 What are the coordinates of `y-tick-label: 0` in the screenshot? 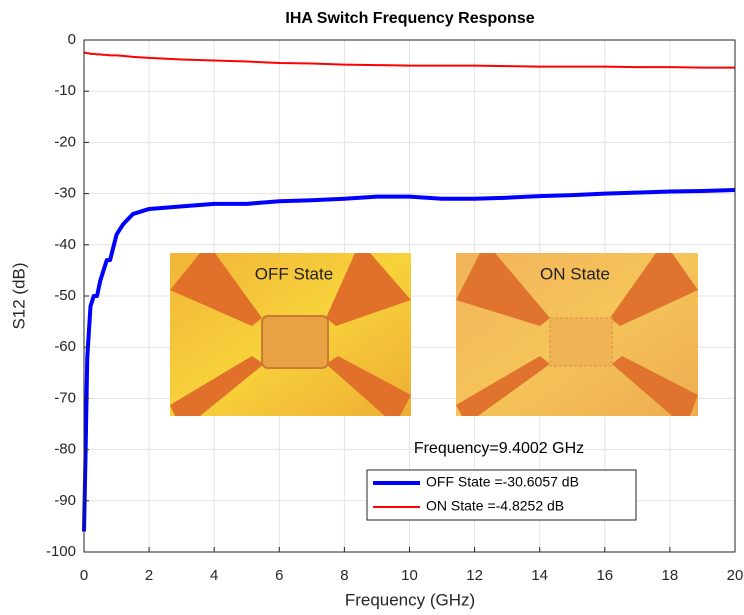 It's located at (72, 39).